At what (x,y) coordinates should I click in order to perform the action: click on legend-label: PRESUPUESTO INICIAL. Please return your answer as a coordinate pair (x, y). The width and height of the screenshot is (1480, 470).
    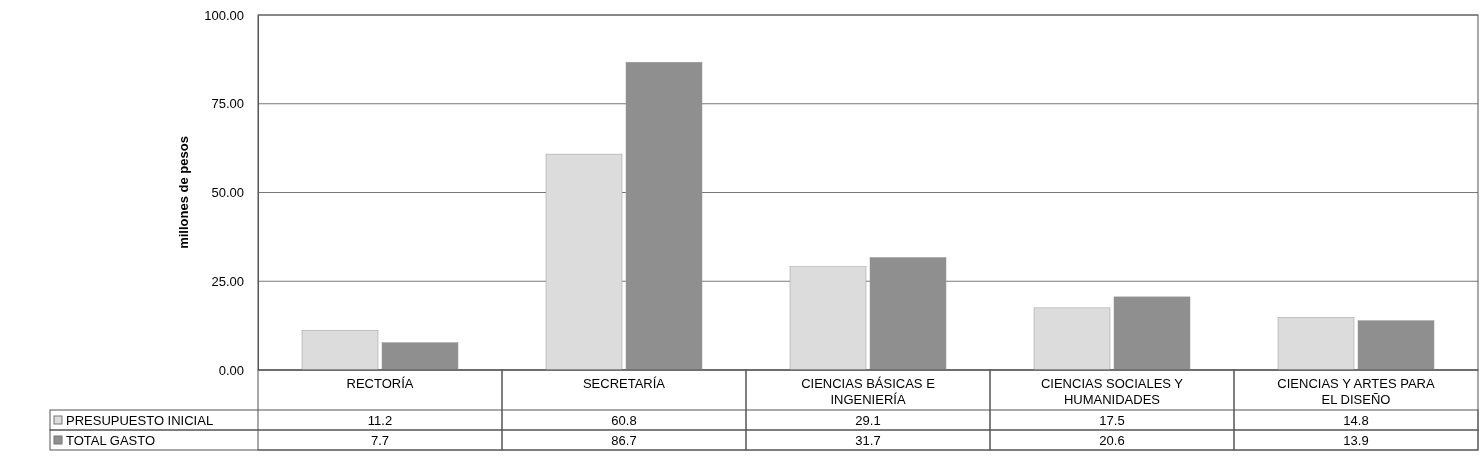
    Looking at the image, I should click on (140, 420).